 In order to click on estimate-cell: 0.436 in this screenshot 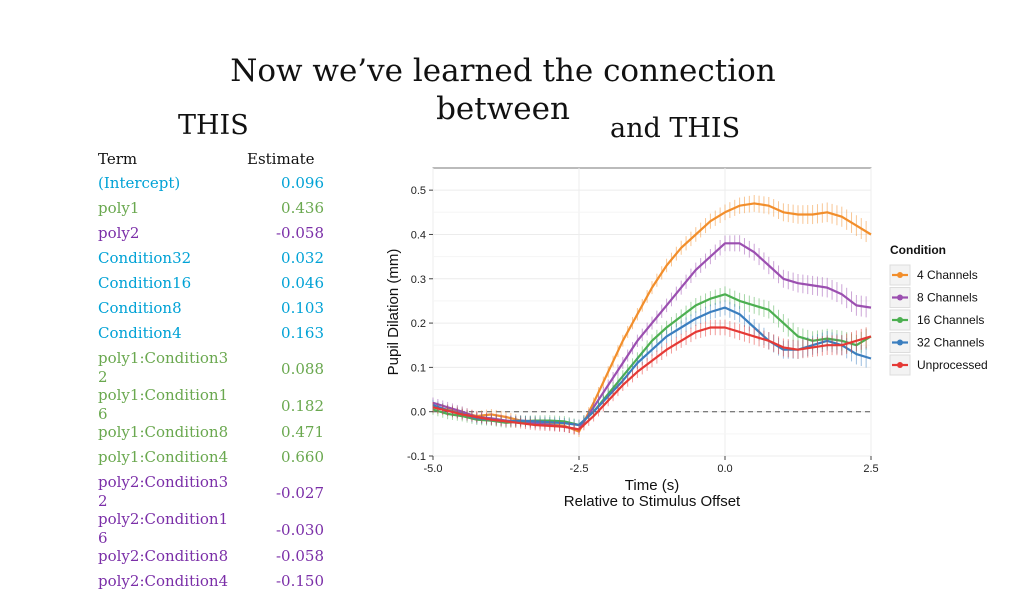, I will do `click(302, 208)`.